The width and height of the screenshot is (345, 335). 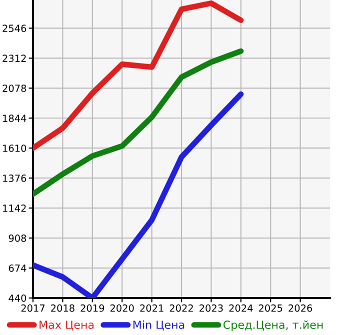 I want to click on x-tick-label: 2017, so click(x=33, y=308).